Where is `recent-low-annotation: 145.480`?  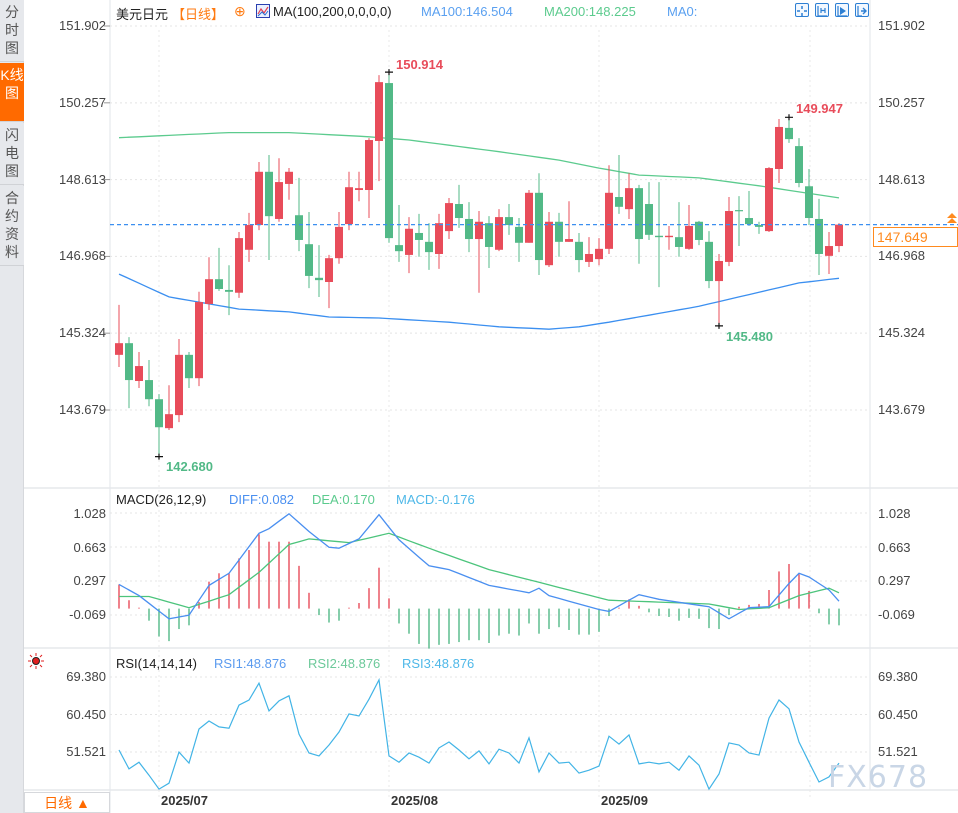
recent-low-annotation: 145.480 is located at coordinates (749, 336).